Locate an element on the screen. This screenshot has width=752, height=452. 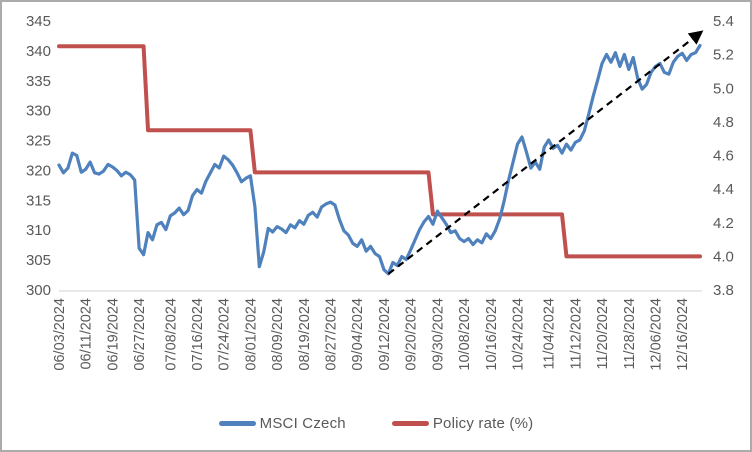
x-axis-date-label: 10/16/2024 is located at coordinates (492, 334).